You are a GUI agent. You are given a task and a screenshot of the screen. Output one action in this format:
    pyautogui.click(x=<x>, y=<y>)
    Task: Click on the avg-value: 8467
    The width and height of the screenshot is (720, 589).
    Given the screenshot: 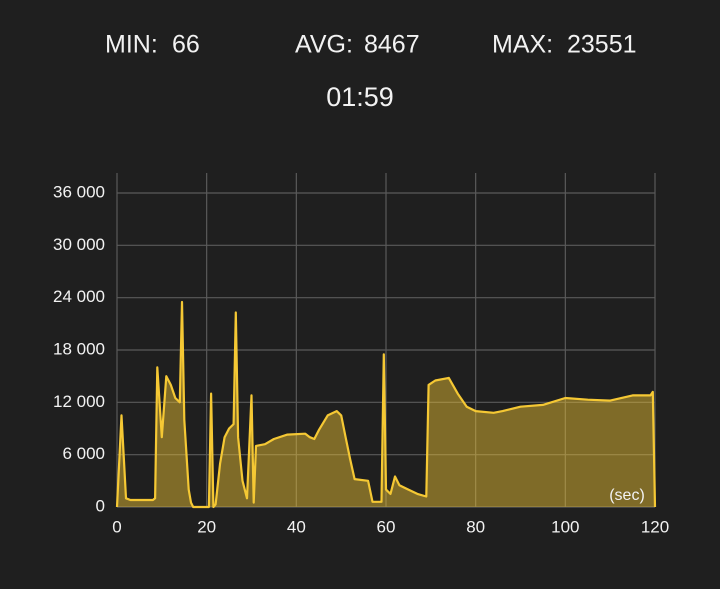 What is the action you would take?
    pyautogui.click(x=392, y=45)
    